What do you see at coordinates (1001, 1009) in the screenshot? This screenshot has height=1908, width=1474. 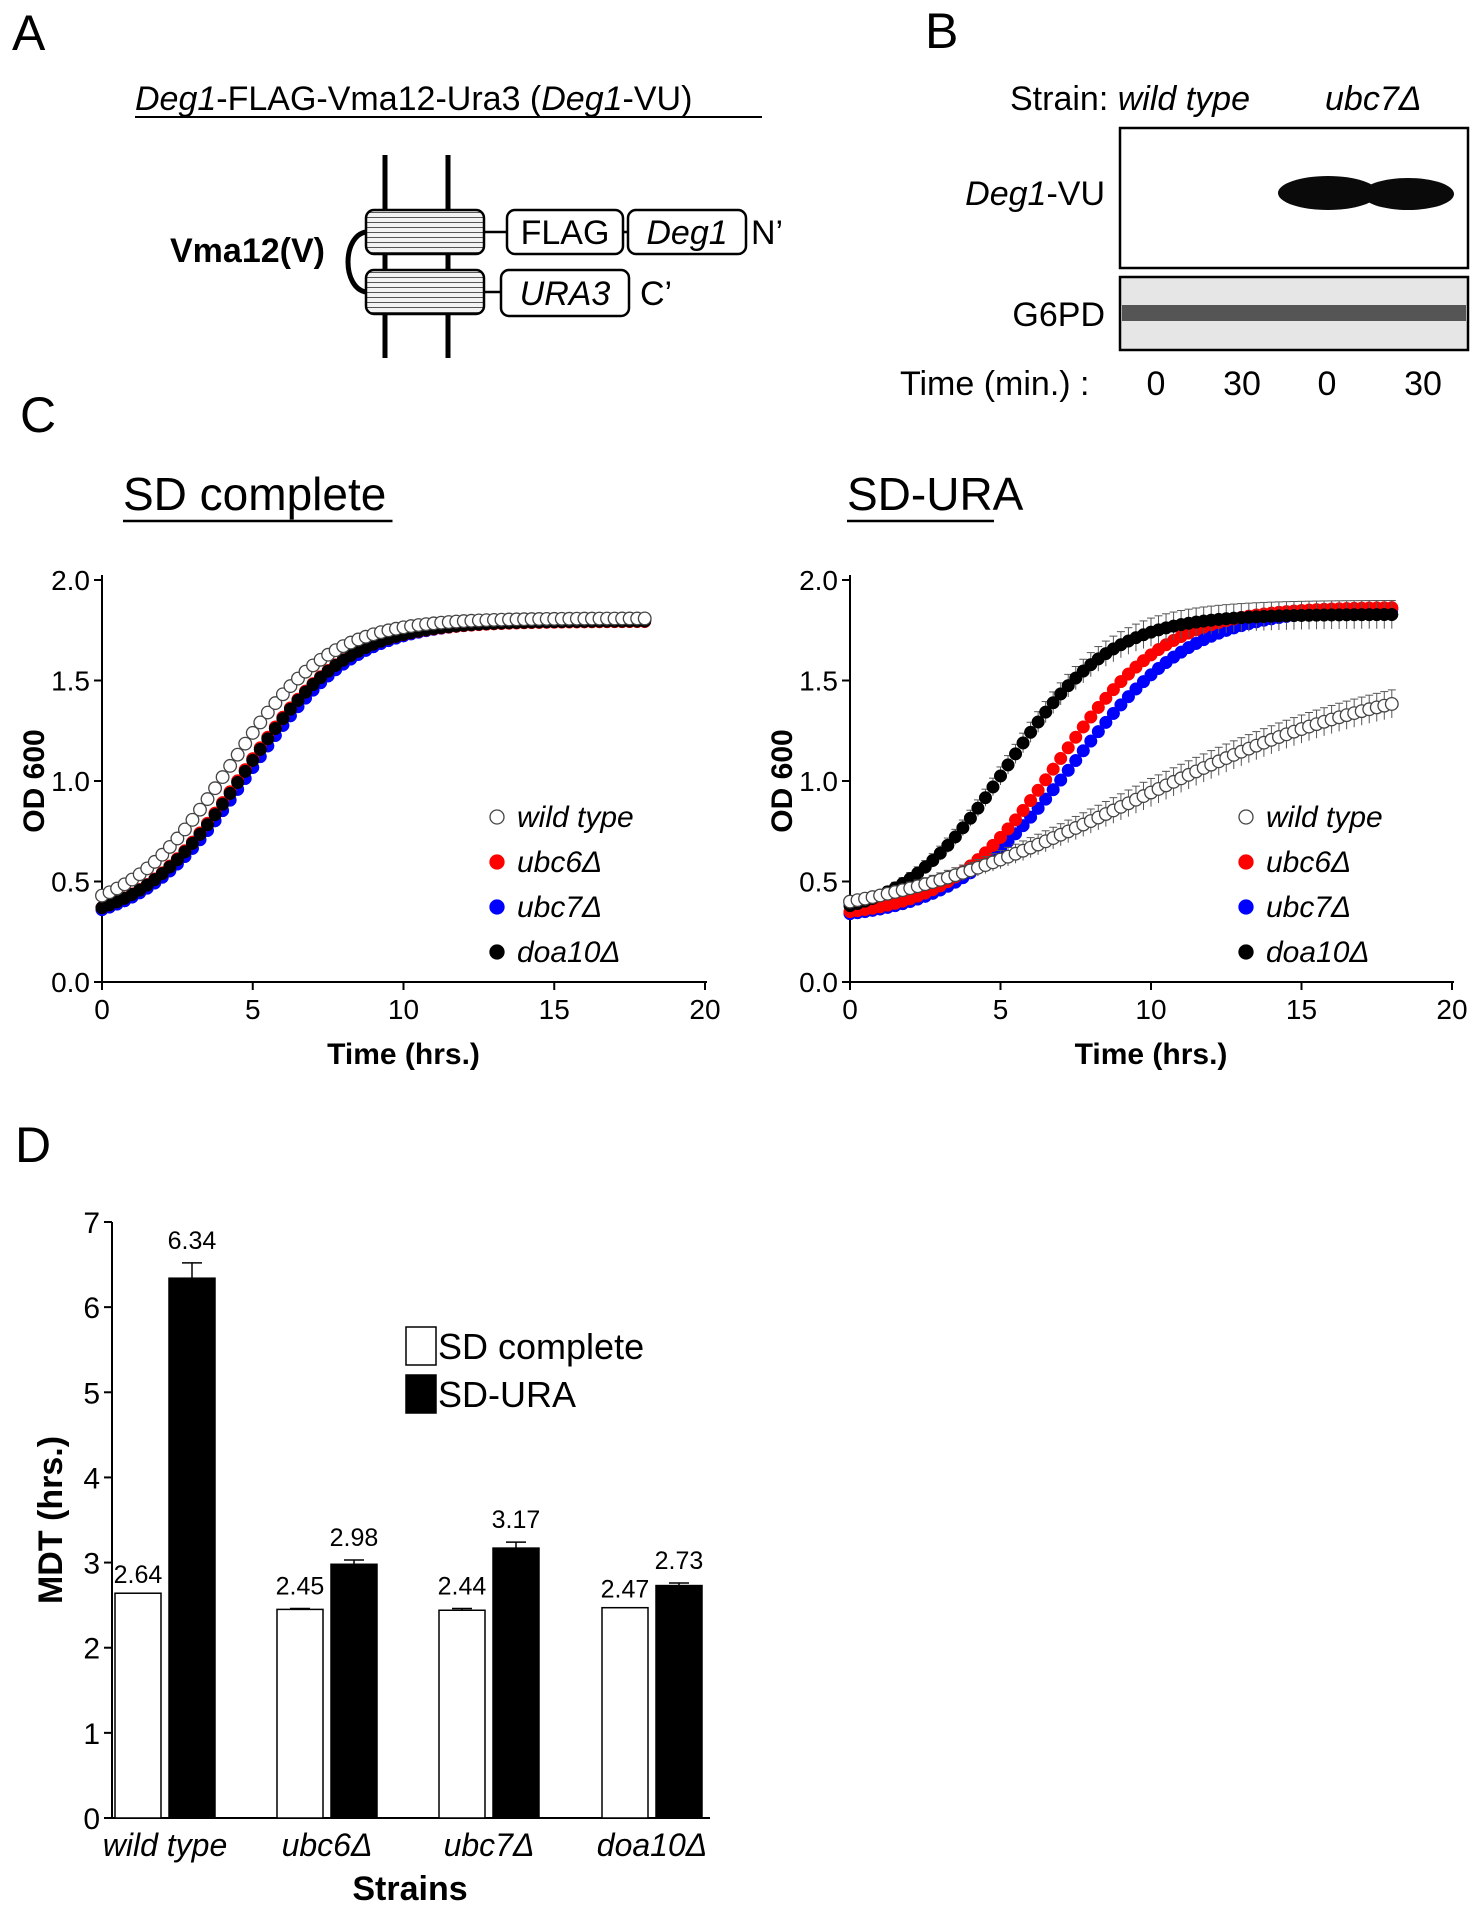 I see `x-tick-label: 5` at bounding box center [1001, 1009].